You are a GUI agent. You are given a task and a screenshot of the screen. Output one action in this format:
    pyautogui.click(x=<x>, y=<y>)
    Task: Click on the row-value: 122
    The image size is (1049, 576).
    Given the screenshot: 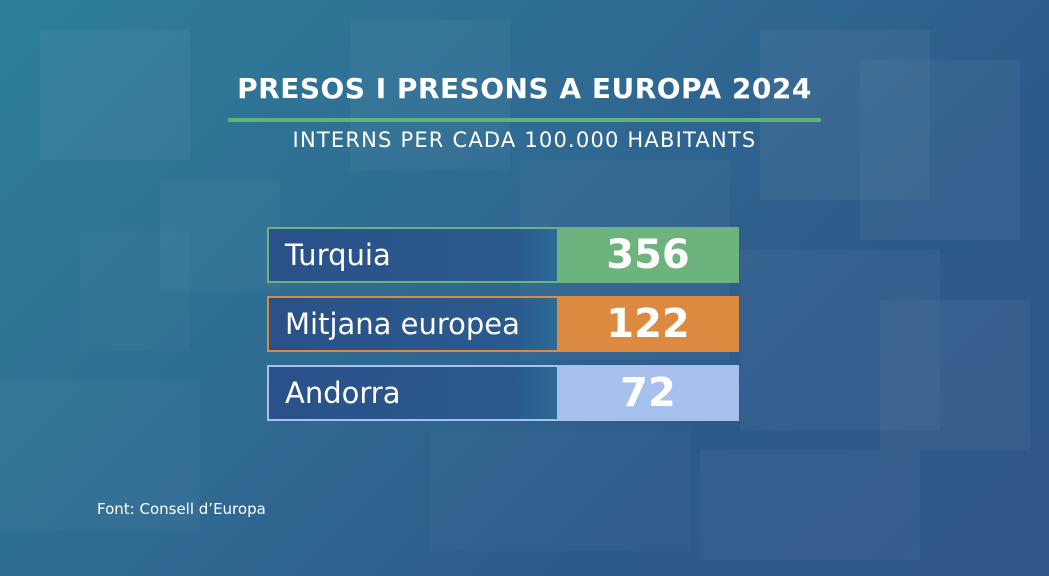 What is the action you would take?
    pyautogui.click(x=648, y=324)
    